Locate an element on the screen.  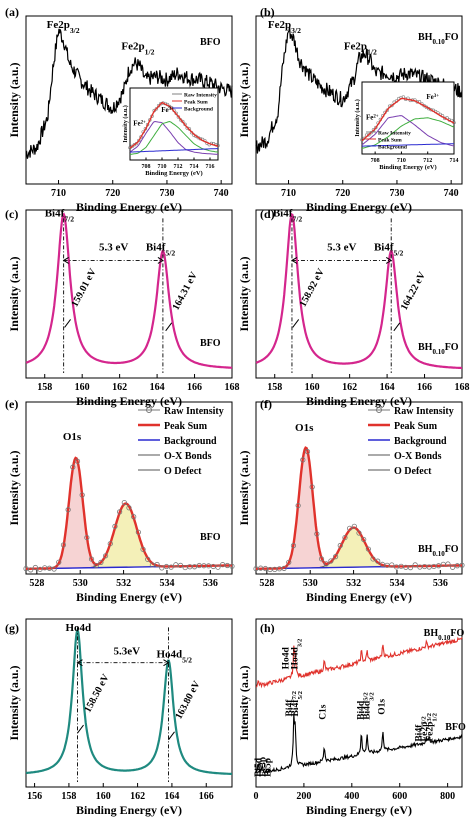
legend-label: Peak Sum is located at coordinates (186, 426).